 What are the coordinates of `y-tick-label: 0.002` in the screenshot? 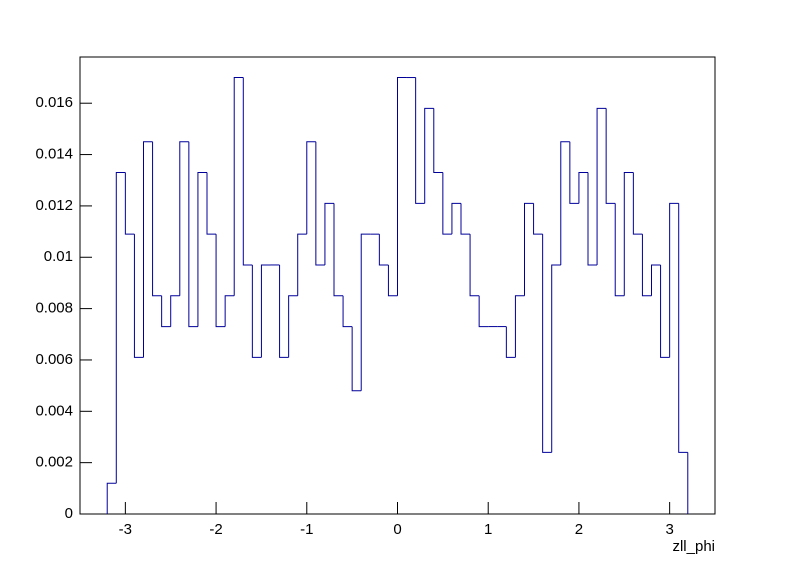 It's located at (54, 462).